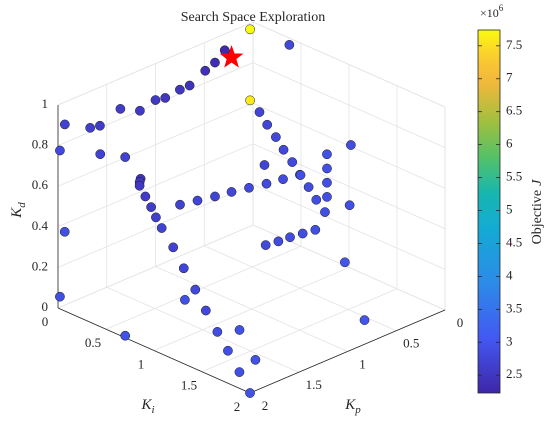 Image resolution: width=550 pixels, height=430 pixels. I want to click on x-axis-label-base: K, so click(350, 405).